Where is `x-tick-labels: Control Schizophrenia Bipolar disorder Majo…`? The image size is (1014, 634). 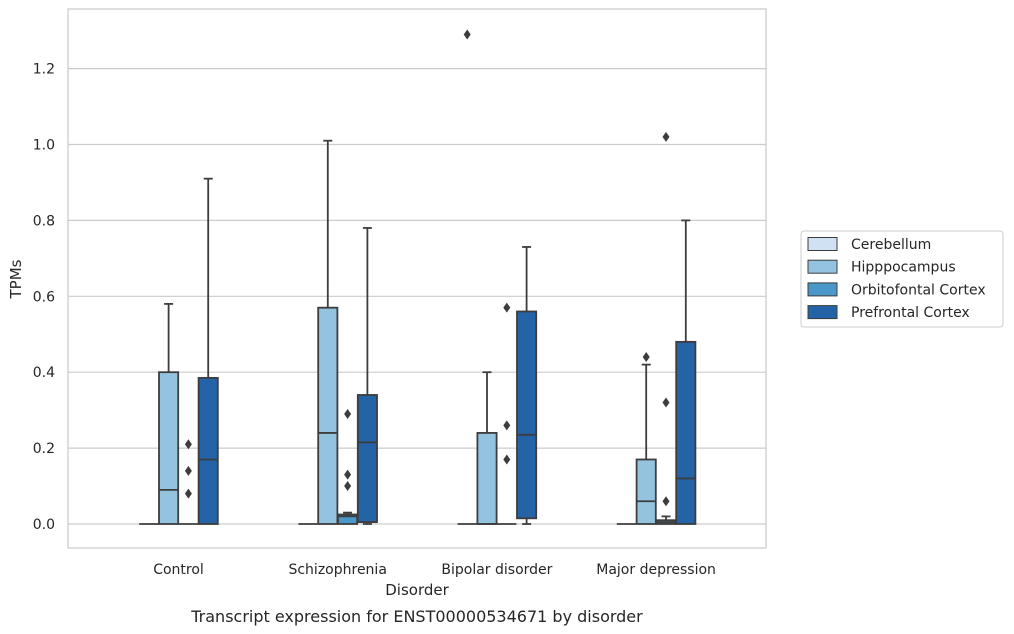
x-tick-labels: Control Schizophrenia Bipolar disorder Majo… is located at coordinates (434, 570).